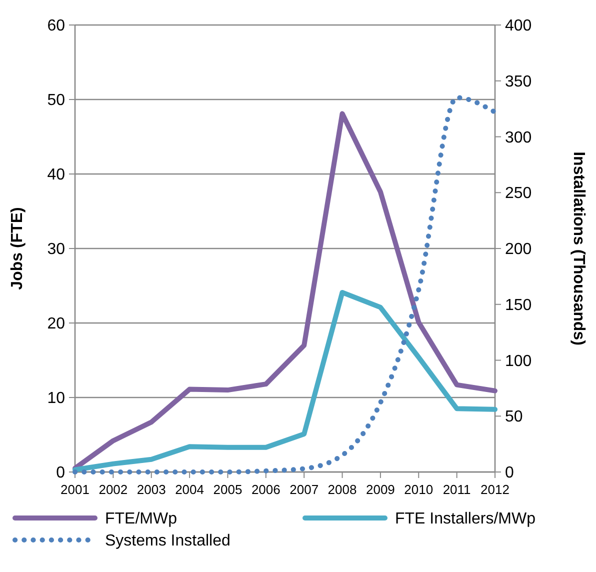  Describe the element at coordinates (518, 81) in the screenshot. I see `y2-tick-label: 350` at that location.